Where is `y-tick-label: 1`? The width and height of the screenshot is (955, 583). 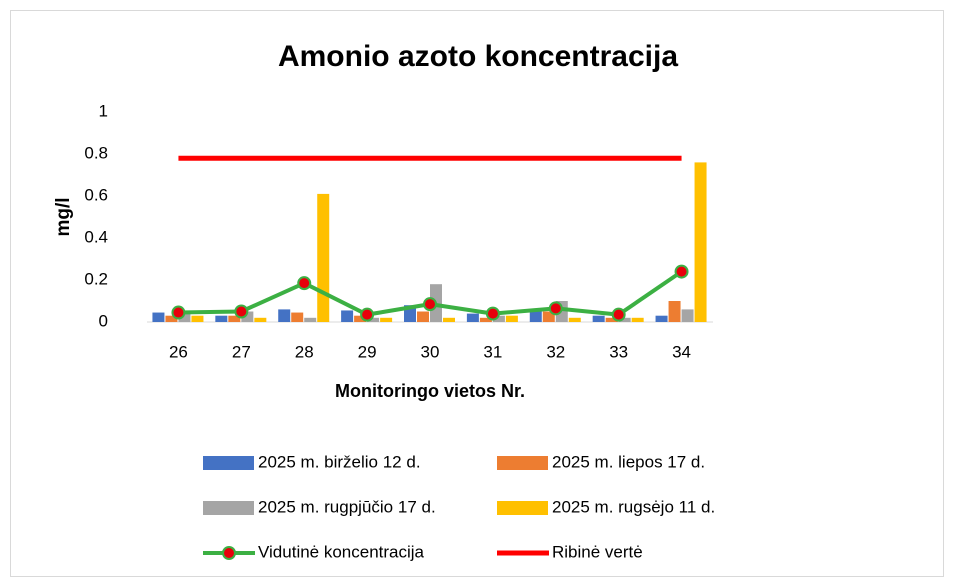 y-tick-label: 1 is located at coordinates (103, 110).